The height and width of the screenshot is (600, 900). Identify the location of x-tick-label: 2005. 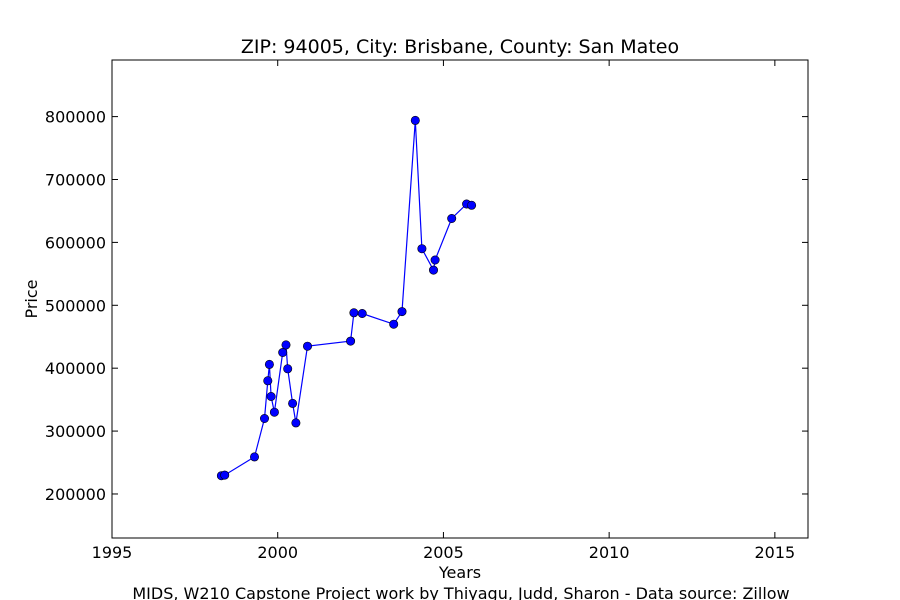
(443, 552).